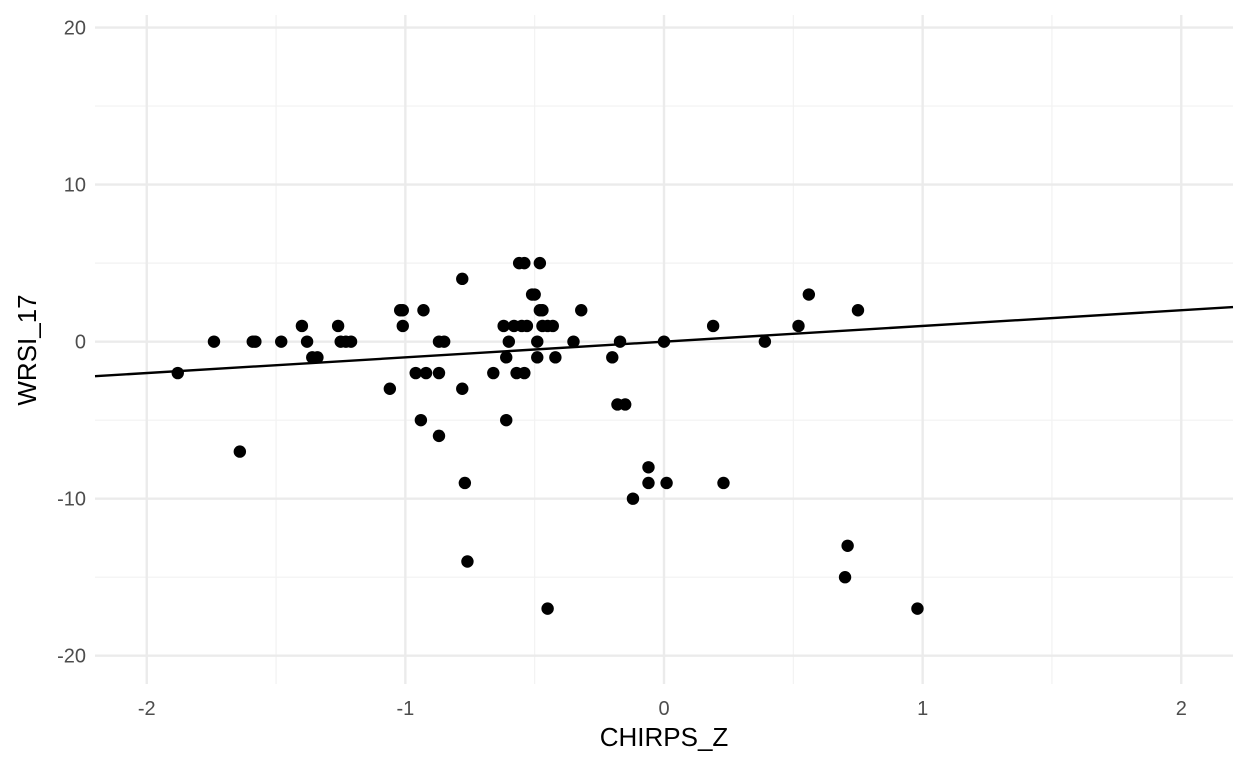  Describe the element at coordinates (405, 709) in the screenshot. I see `x-tick-label: -1` at that location.